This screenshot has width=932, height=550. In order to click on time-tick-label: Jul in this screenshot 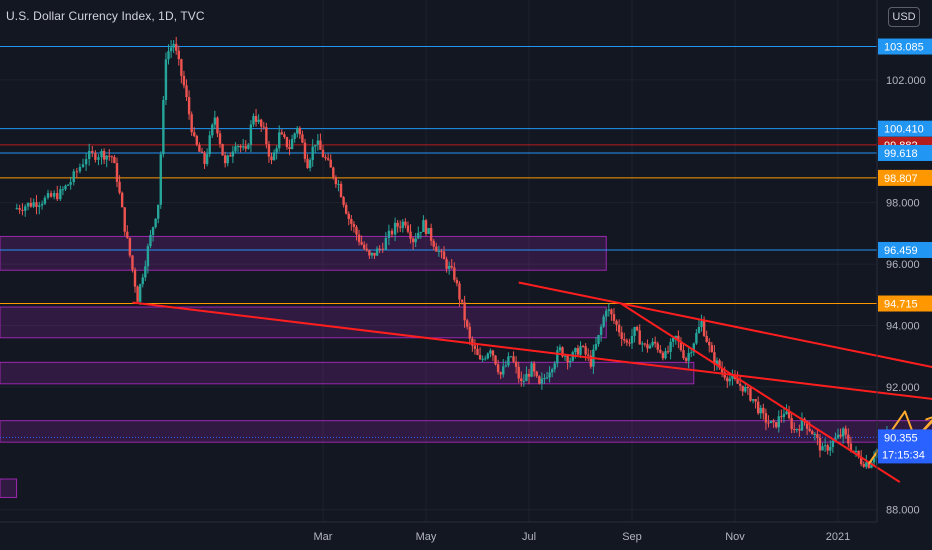, I will do `click(529, 537)`.